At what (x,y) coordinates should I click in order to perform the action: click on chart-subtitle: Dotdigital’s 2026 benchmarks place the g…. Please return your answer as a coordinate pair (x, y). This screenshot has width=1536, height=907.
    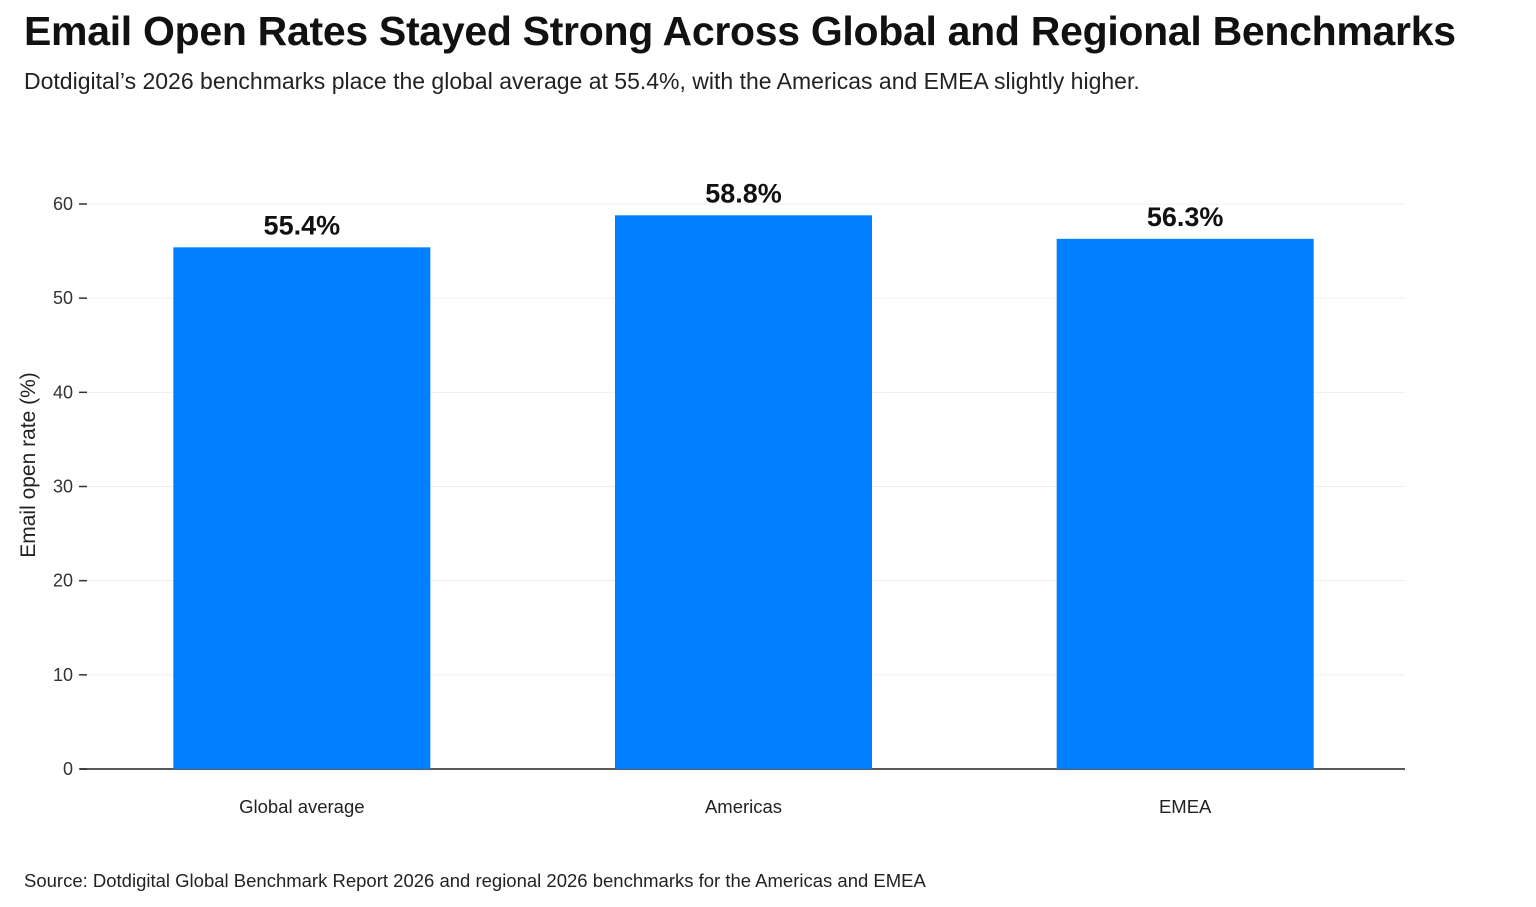
    Looking at the image, I should click on (582, 81).